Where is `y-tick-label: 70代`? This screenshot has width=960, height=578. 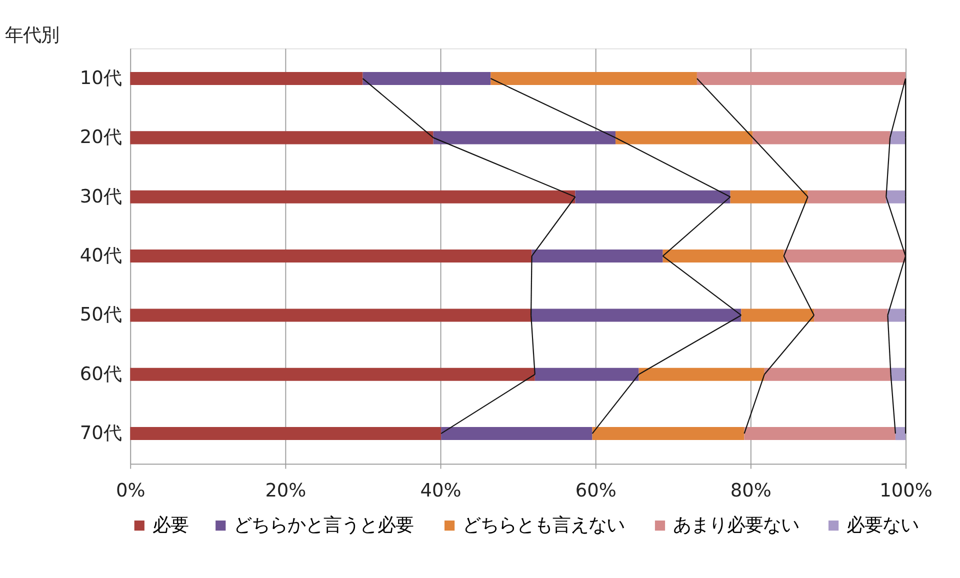 y-tick-label: 70代 is located at coordinates (101, 433).